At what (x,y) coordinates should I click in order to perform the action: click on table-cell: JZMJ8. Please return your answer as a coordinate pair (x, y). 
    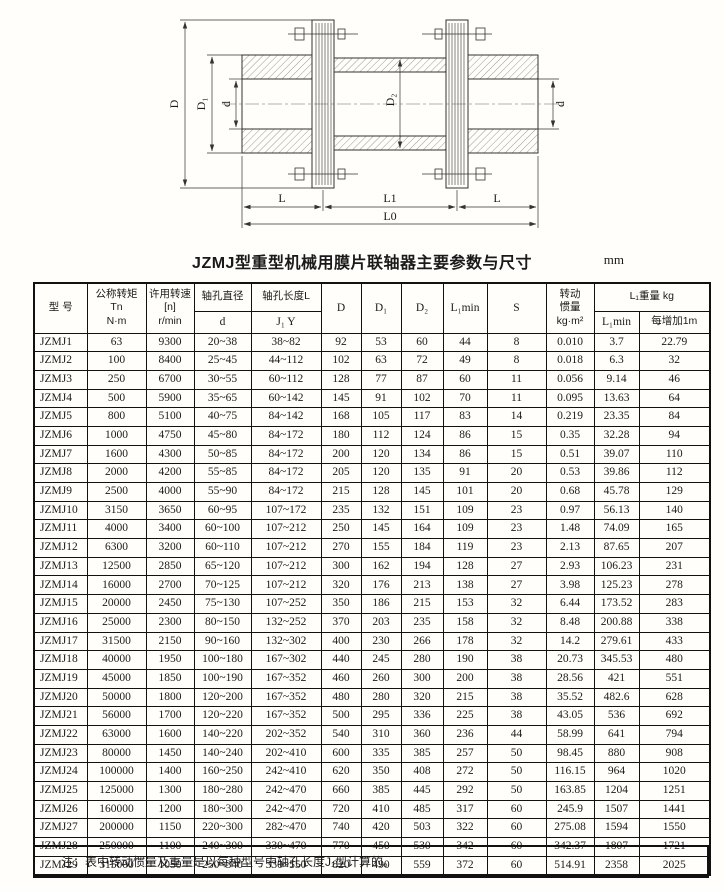
    Looking at the image, I should click on (60, 473).